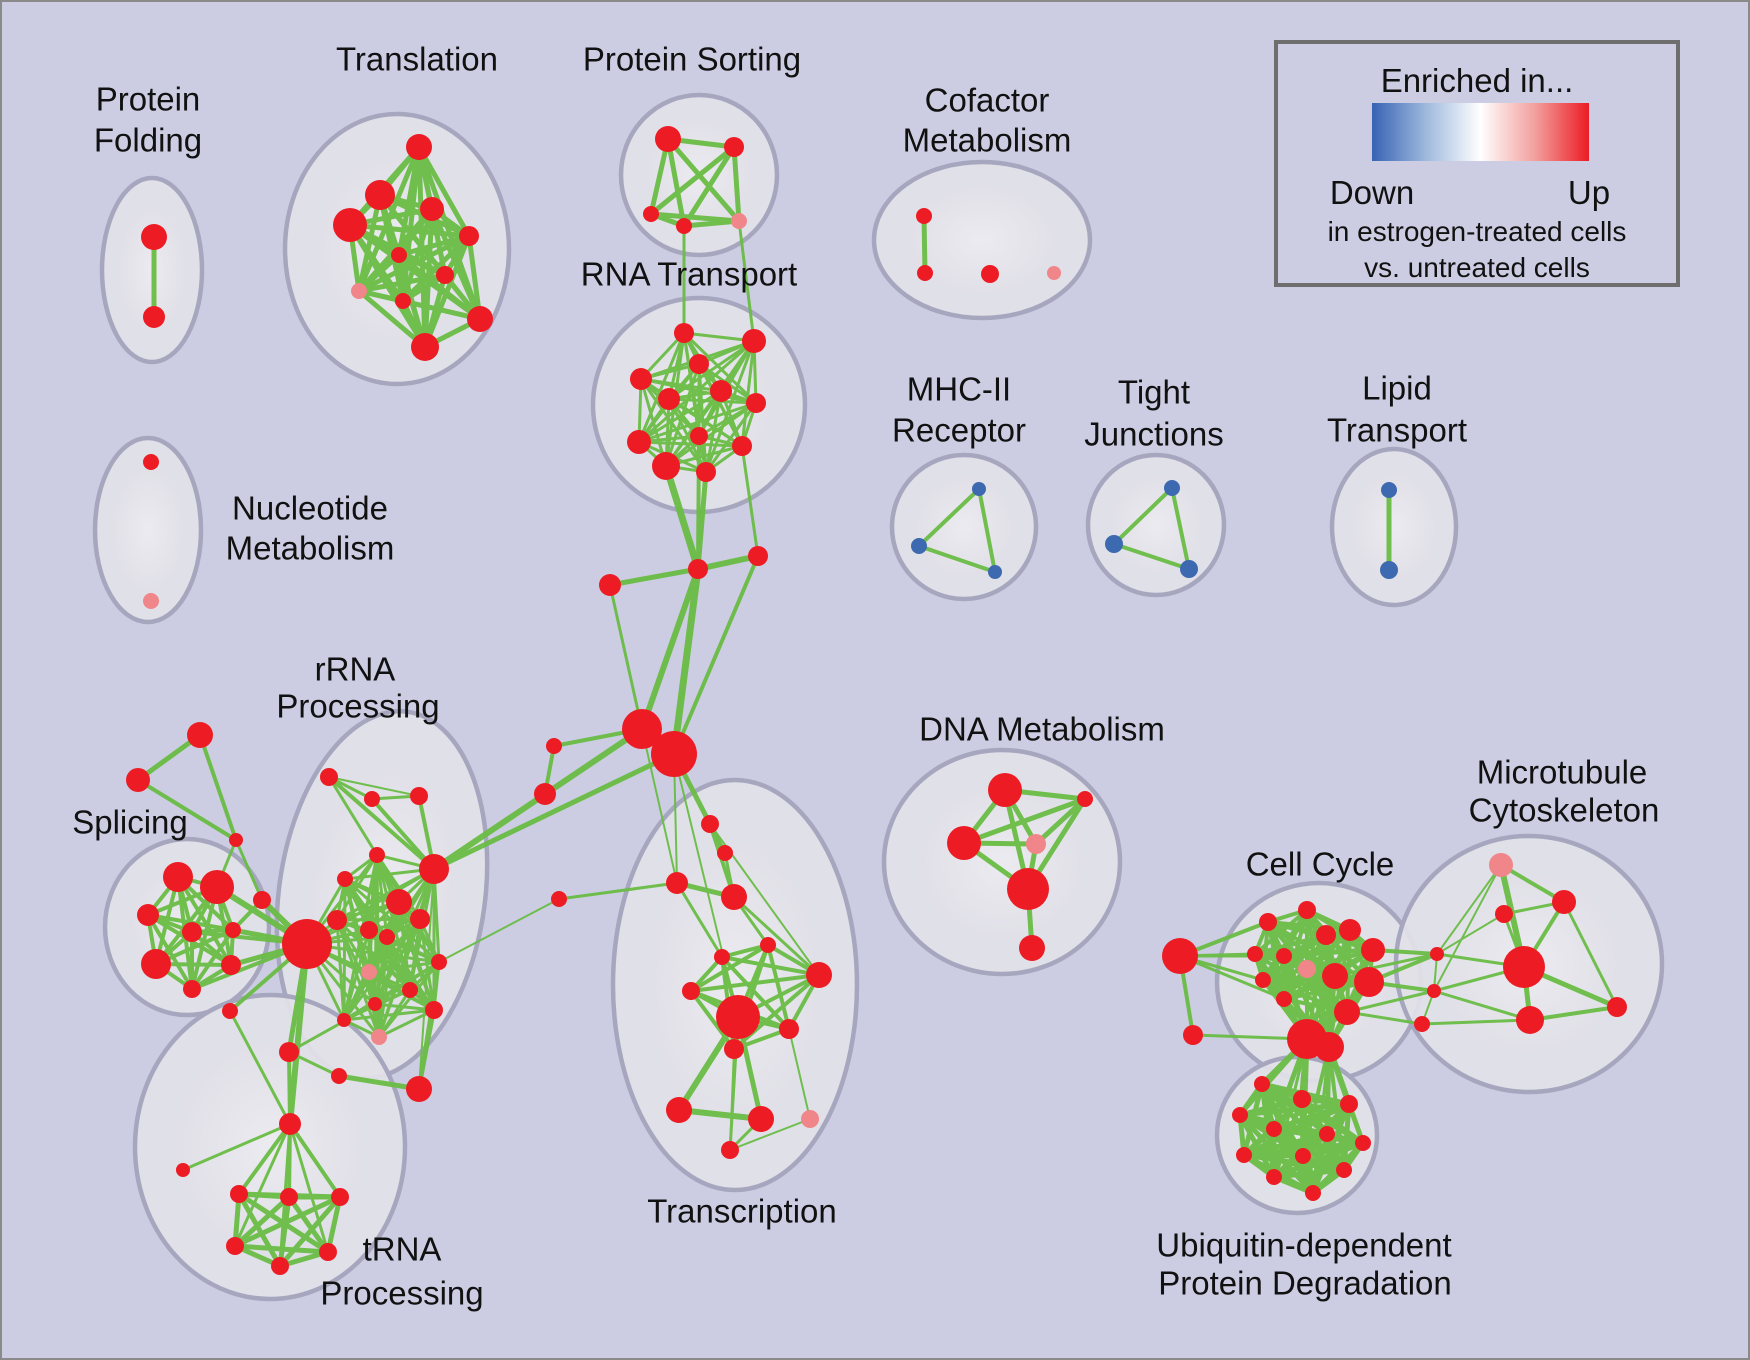 The width and height of the screenshot is (1750, 1360). Describe the element at coordinates (1032, 948) in the screenshot. I see `dna-metabolism-node` at that location.